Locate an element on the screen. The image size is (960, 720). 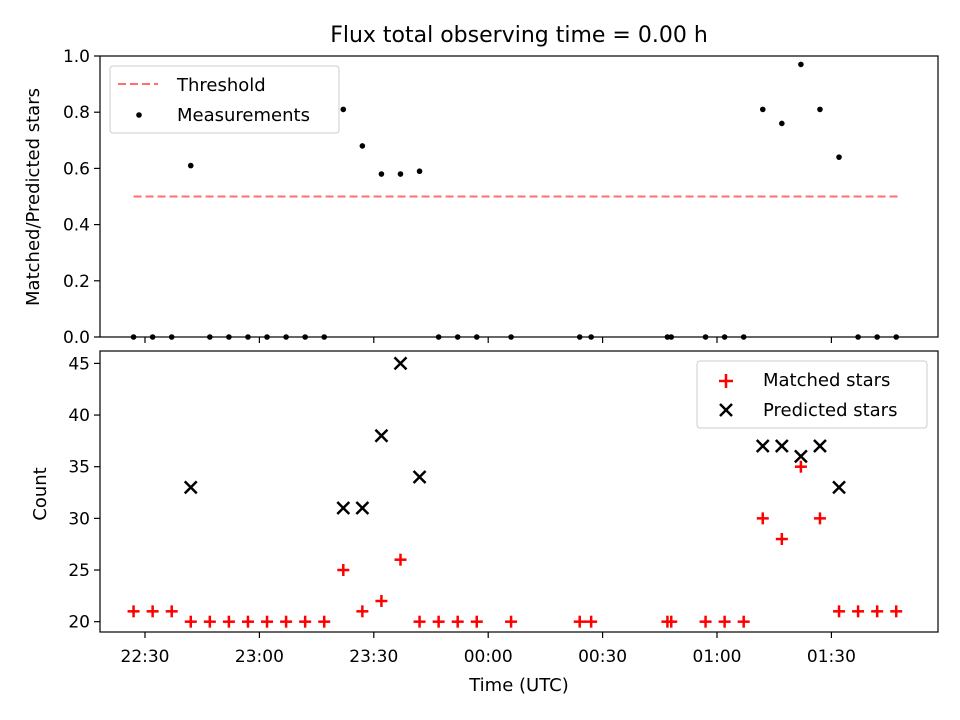
matched-legend-label: Matched stars is located at coordinates (826, 380).